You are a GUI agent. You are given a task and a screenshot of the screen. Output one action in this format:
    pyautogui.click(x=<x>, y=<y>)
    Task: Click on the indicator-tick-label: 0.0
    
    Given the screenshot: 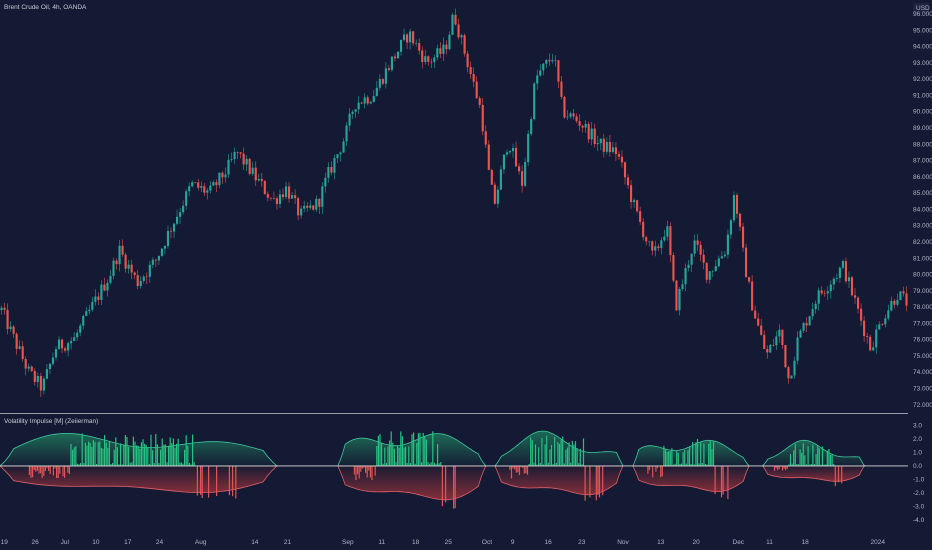 What is the action you would take?
    pyautogui.click(x=917, y=466)
    